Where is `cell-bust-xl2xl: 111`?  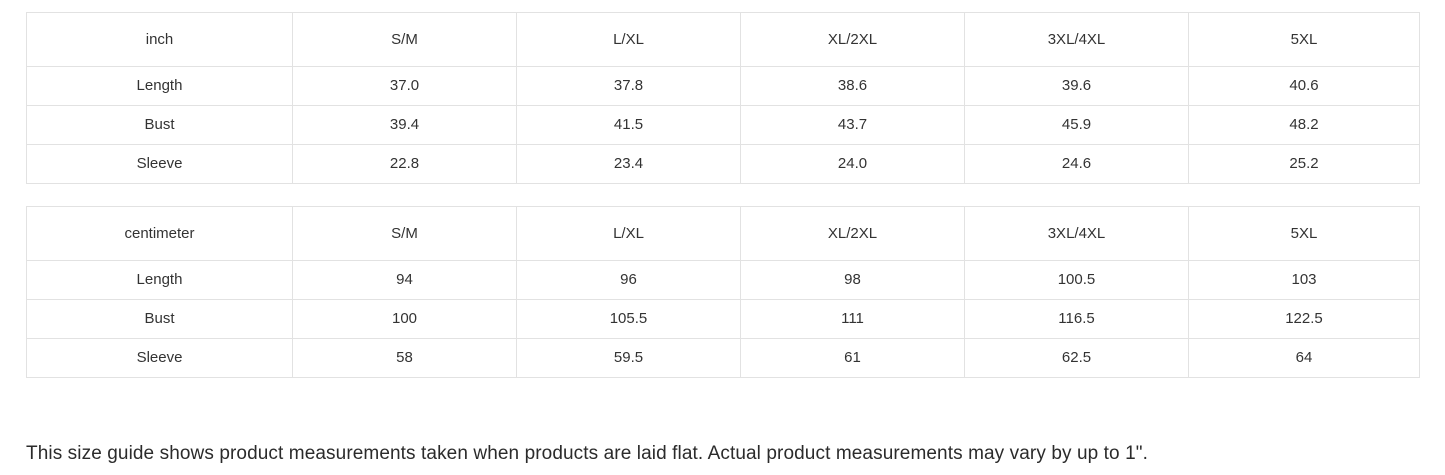 cell-bust-xl2xl: 111 is located at coordinates (852, 319).